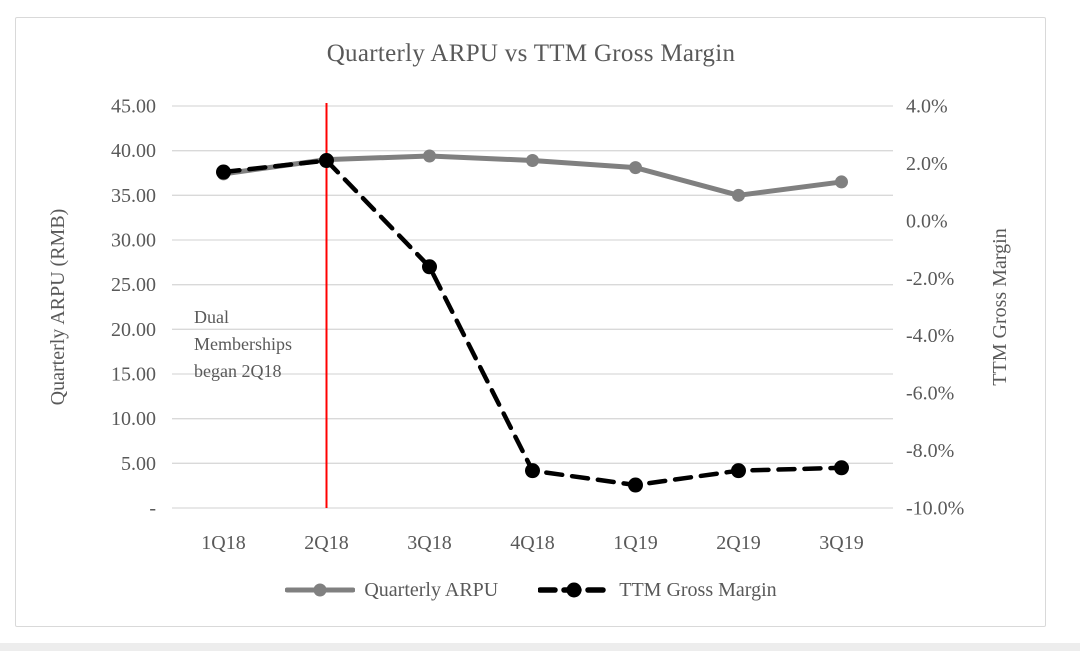 The image size is (1080, 651). Describe the element at coordinates (138, 464) in the screenshot. I see `left-axis-tick-label: 5.00` at that location.